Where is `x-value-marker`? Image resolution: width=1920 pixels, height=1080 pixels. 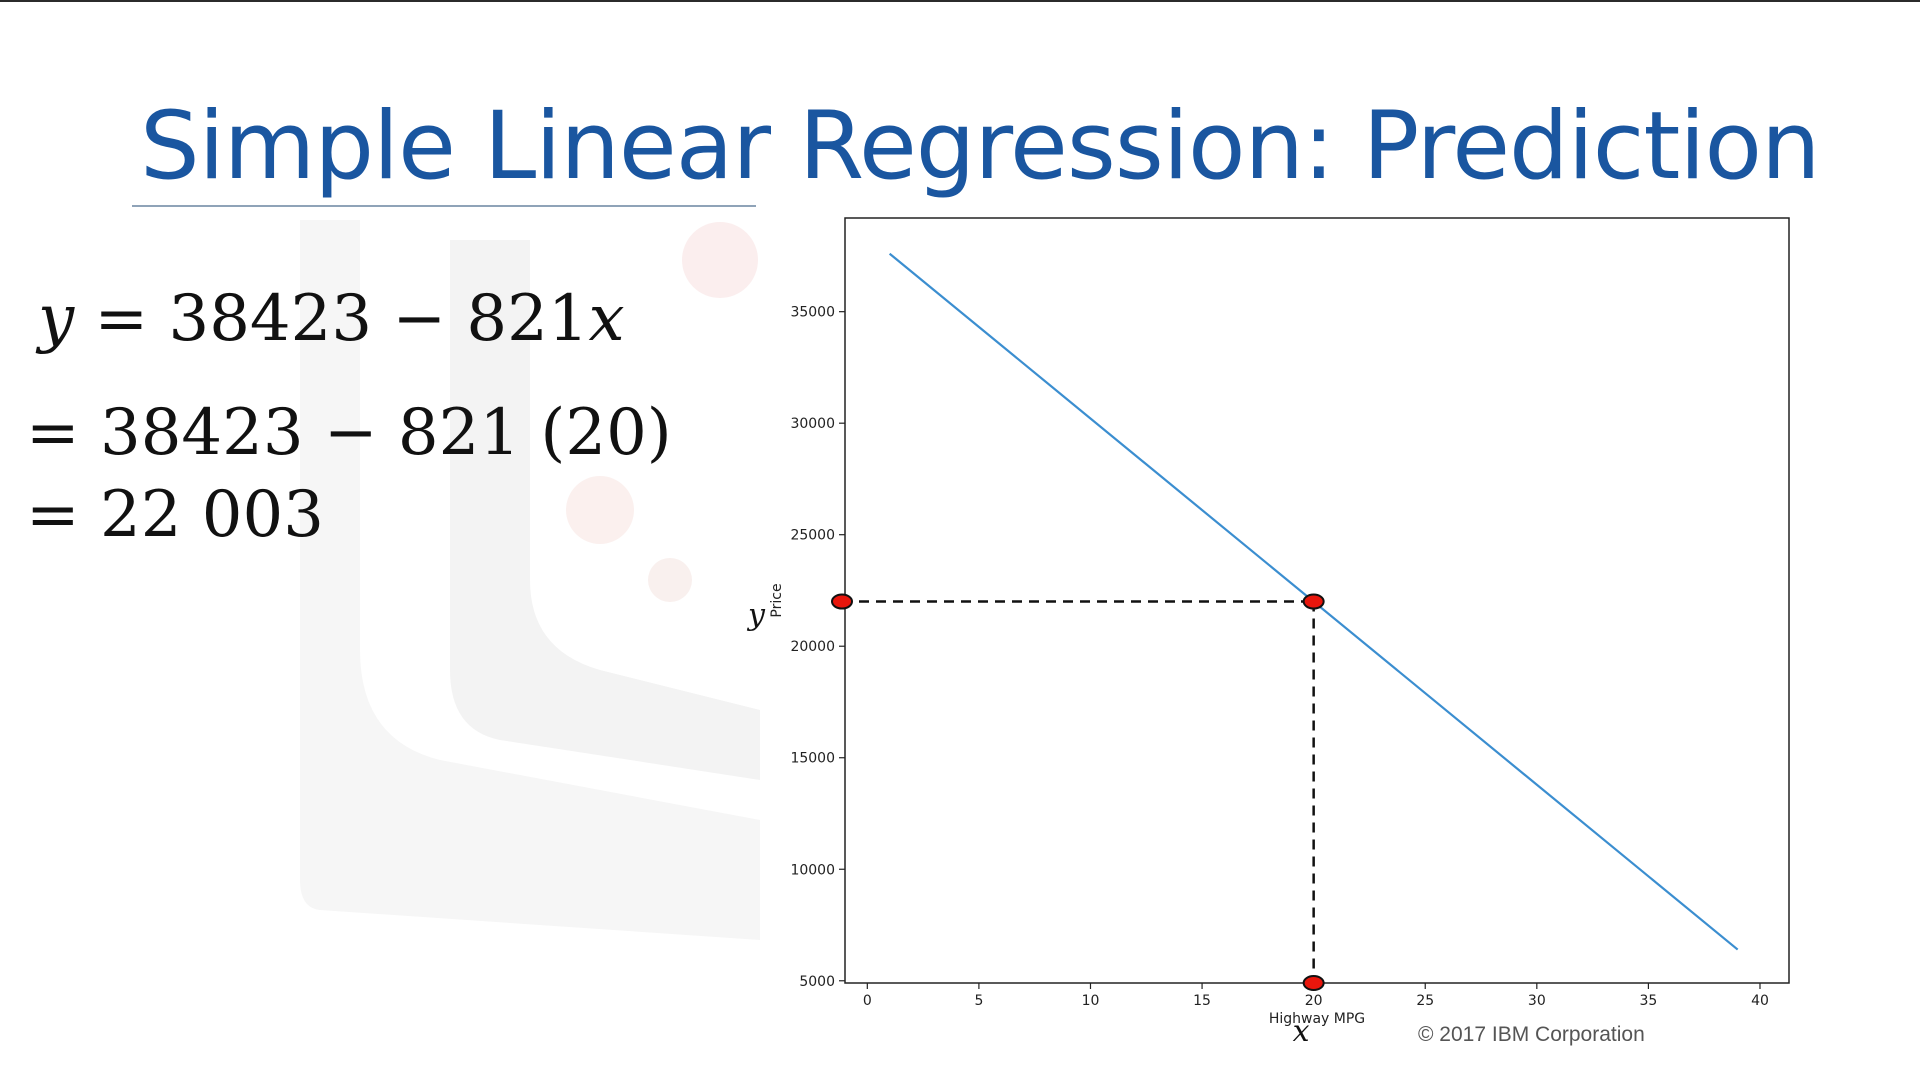 x-value-marker is located at coordinates (1313, 983).